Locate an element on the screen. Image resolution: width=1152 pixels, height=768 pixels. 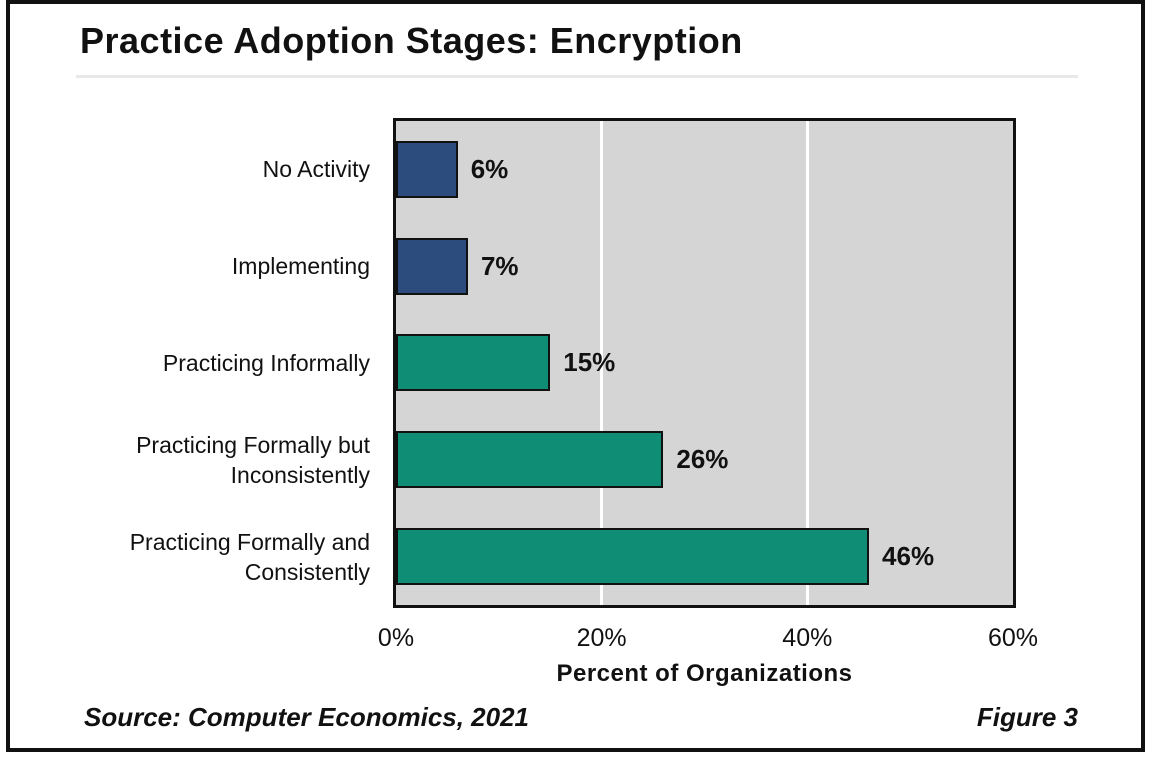
figure-label: Figure 3 is located at coordinates (1027, 717).